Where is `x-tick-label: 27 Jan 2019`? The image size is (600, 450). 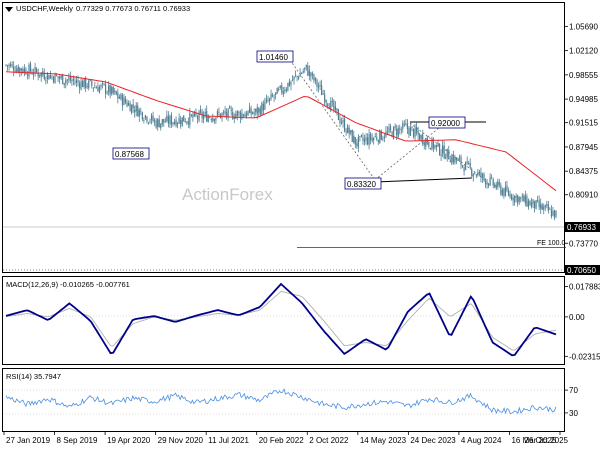 x-tick-label: 27 Jan 2019 is located at coordinates (28, 440).